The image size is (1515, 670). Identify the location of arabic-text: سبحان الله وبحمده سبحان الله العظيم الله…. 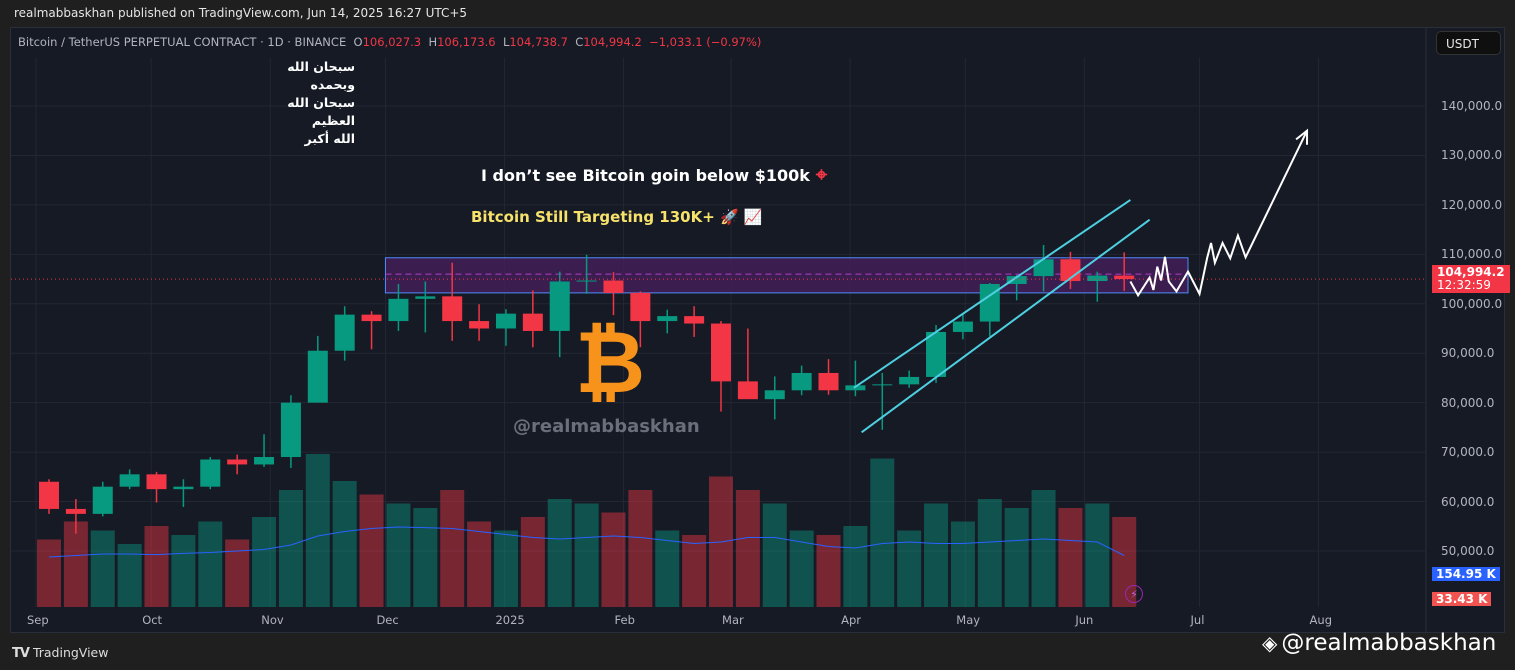
(297, 103).